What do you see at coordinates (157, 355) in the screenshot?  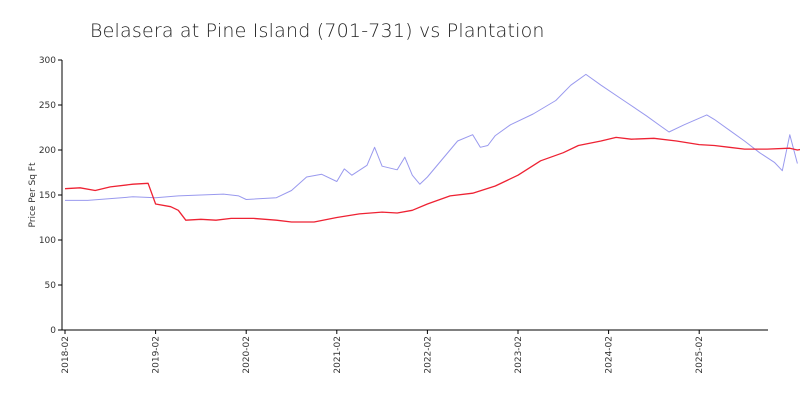 I see `x-tick-label: 2019-02` at bounding box center [157, 355].